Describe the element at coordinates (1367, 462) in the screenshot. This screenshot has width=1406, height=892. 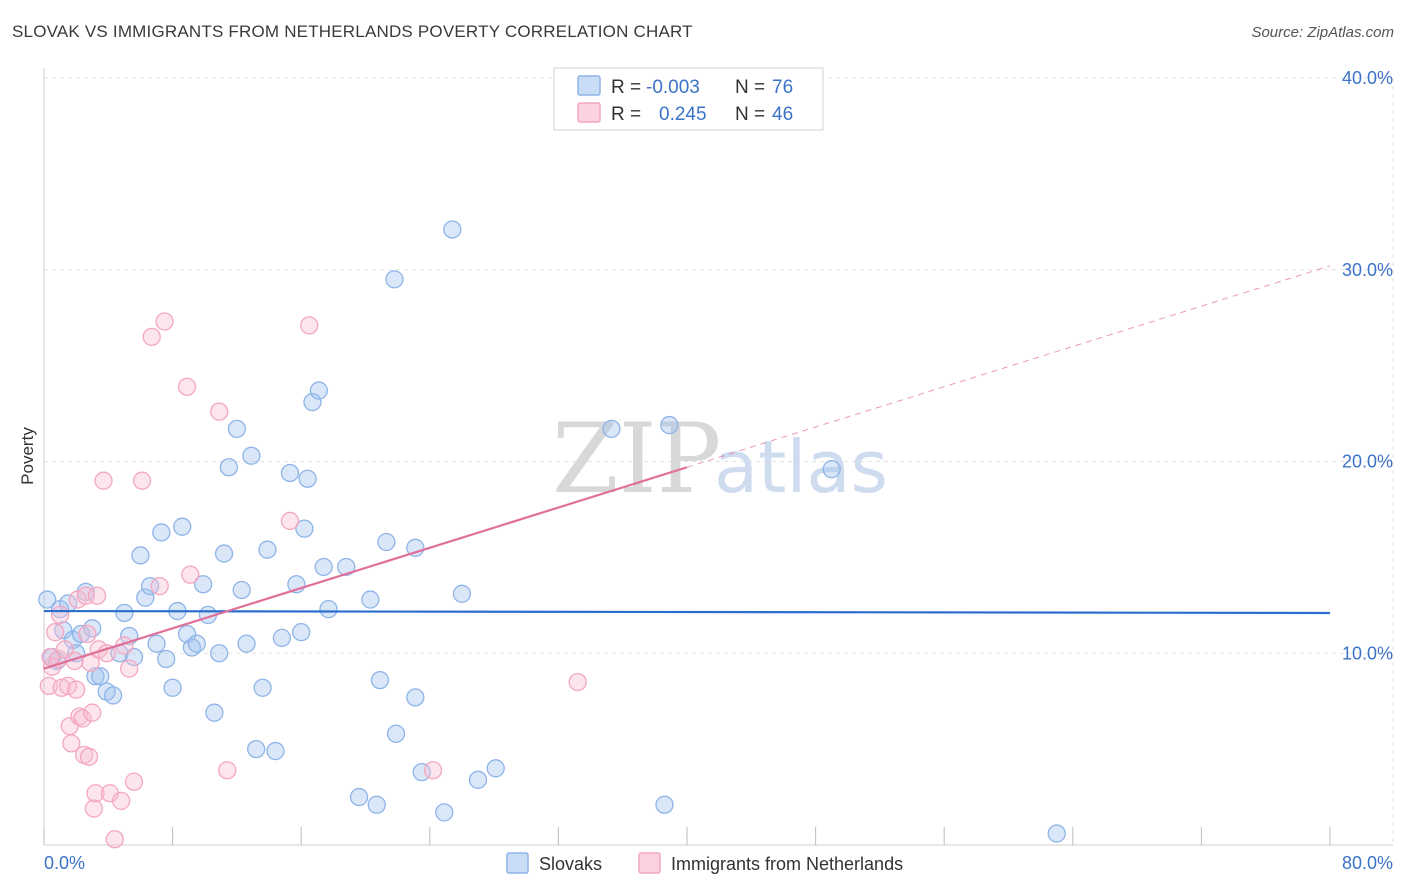
I see `y-tick-label-1: 20.0%` at that location.